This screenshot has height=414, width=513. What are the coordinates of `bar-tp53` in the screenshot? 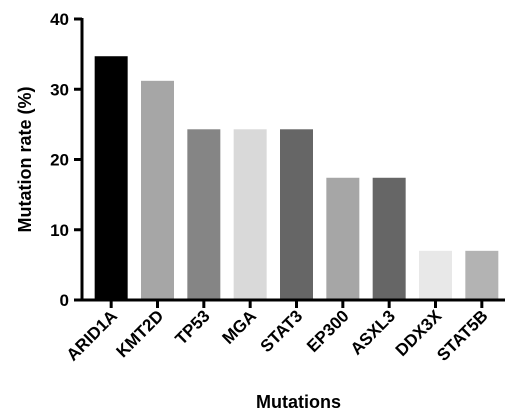 It's located at (204, 214).